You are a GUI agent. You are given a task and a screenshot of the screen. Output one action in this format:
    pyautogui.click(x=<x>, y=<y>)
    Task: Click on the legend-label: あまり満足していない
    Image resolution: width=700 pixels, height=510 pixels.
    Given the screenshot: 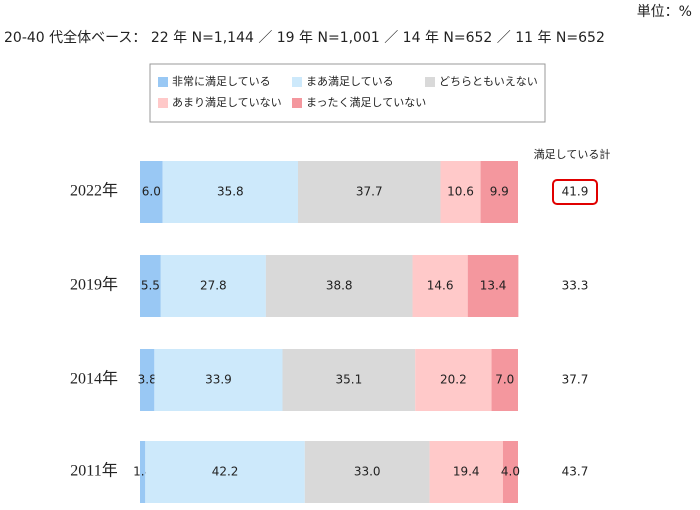 What is the action you would take?
    pyautogui.click(x=227, y=102)
    